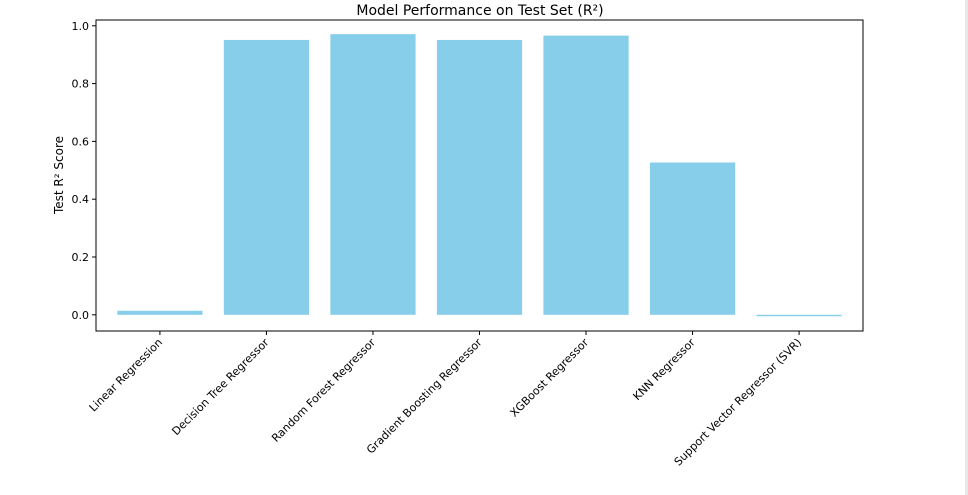 This screenshot has height=495, width=968. I want to click on x-tick-label: Gradient Boosting Regressor, so click(424, 396).